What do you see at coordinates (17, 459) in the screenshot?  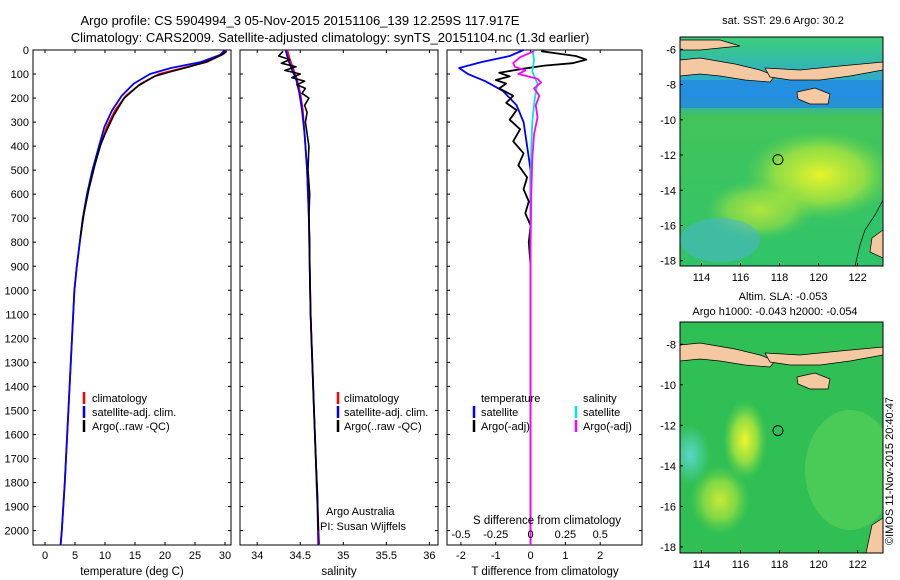 I see `depth-tick-label: 1700` at bounding box center [17, 459].